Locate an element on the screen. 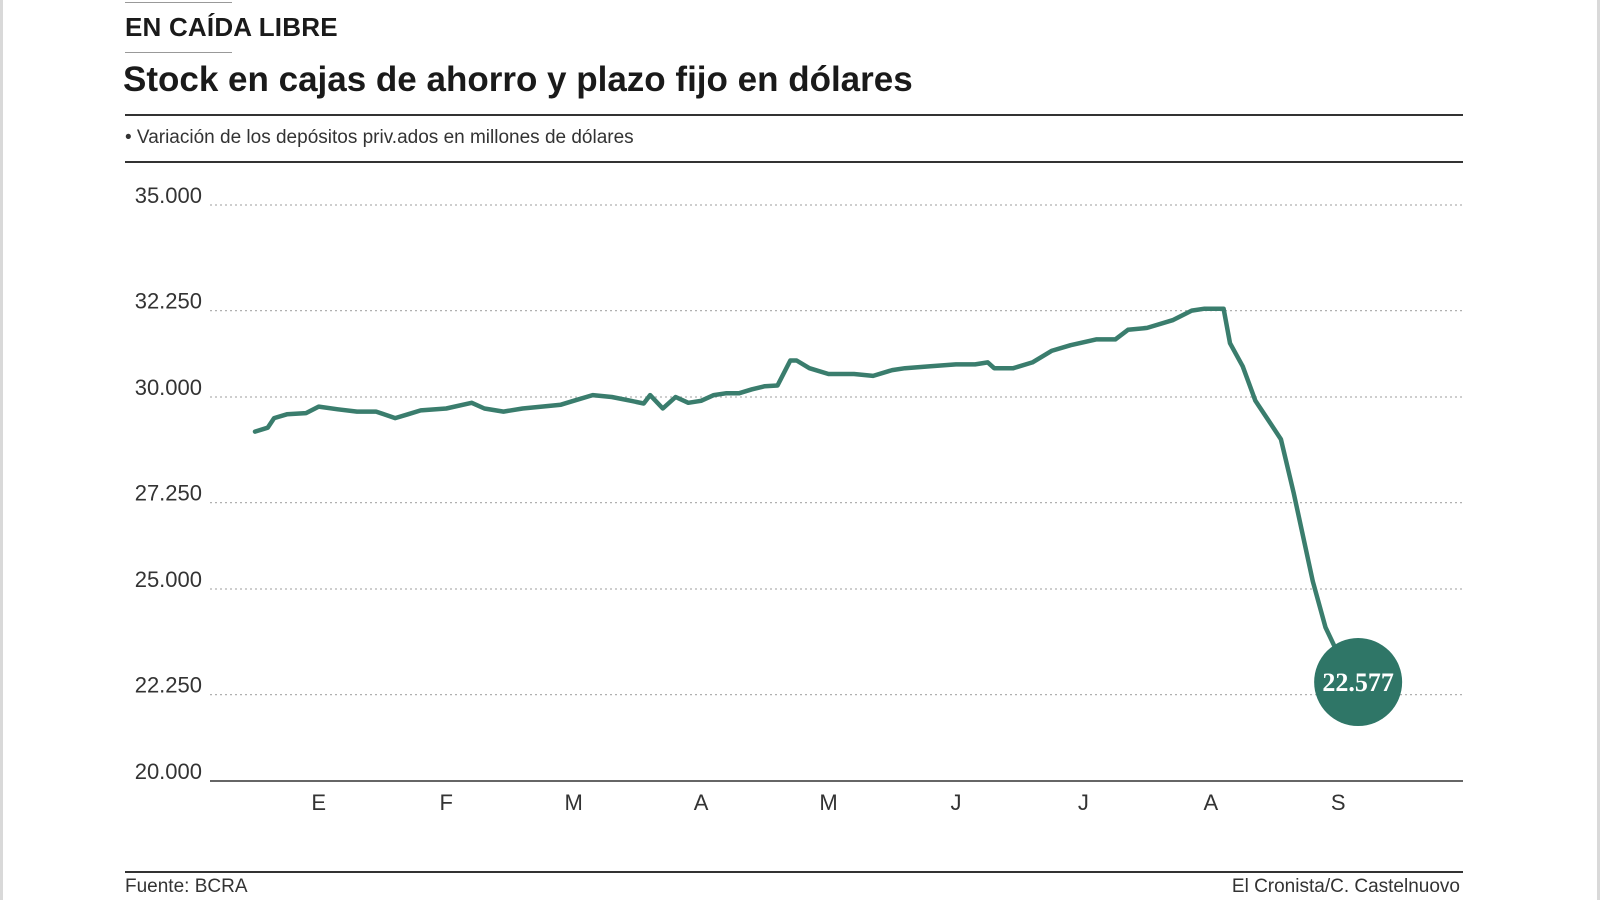 This screenshot has width=1600, height=900. kicker-rule-top is located at coordinates (178, 2).